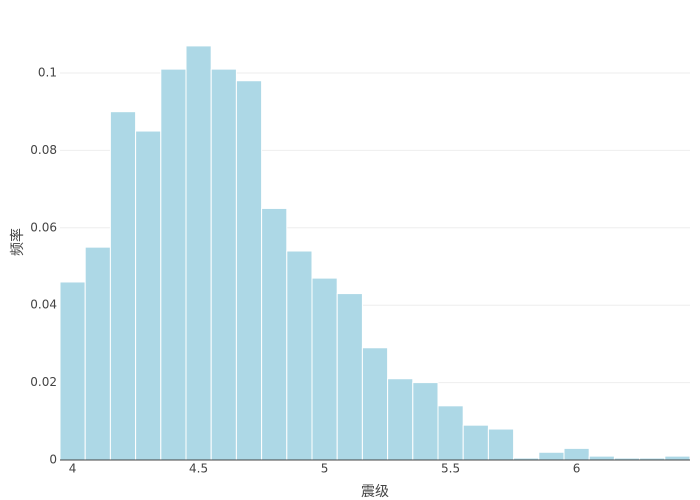 This screenshot has width=700, height=500. I want to click on x-tick-label: 5.5, so click(450, 469).